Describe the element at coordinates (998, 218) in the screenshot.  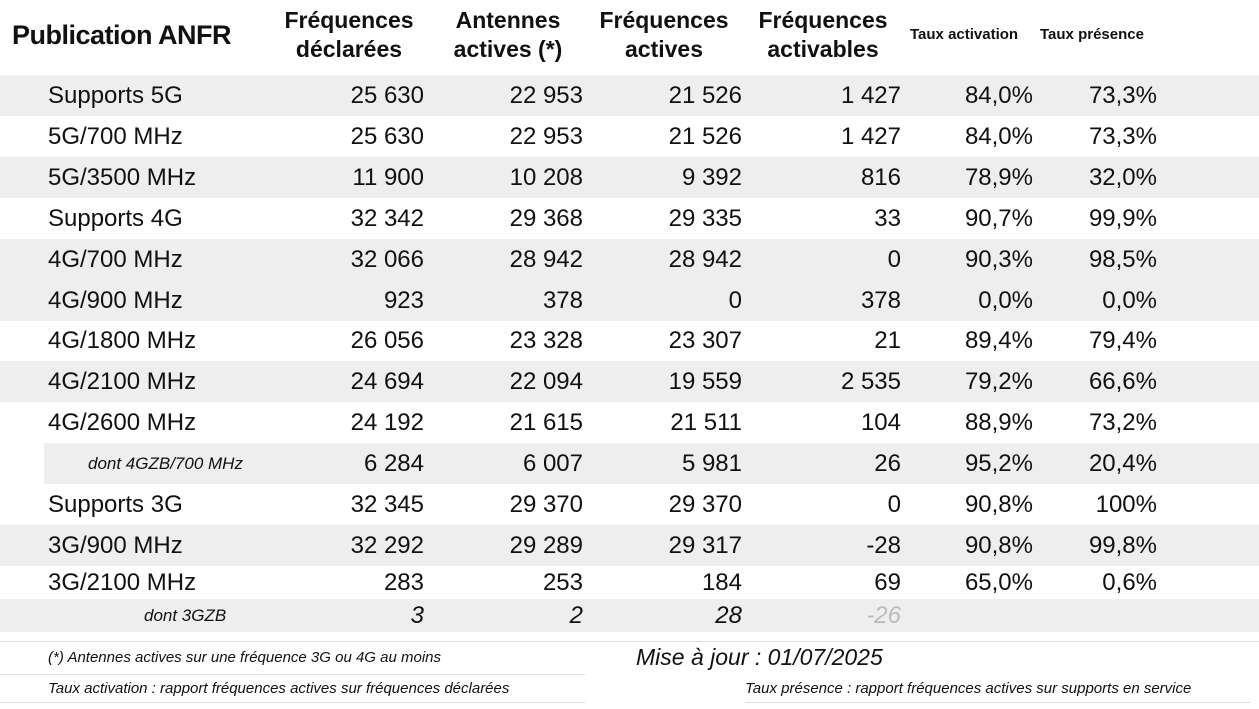
I see `cell-activation: 90,7%` at that location.